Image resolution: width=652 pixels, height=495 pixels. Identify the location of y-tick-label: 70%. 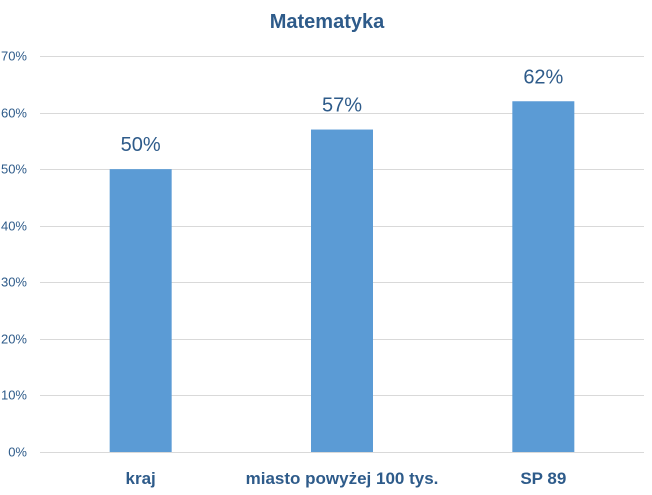
(14, 56).